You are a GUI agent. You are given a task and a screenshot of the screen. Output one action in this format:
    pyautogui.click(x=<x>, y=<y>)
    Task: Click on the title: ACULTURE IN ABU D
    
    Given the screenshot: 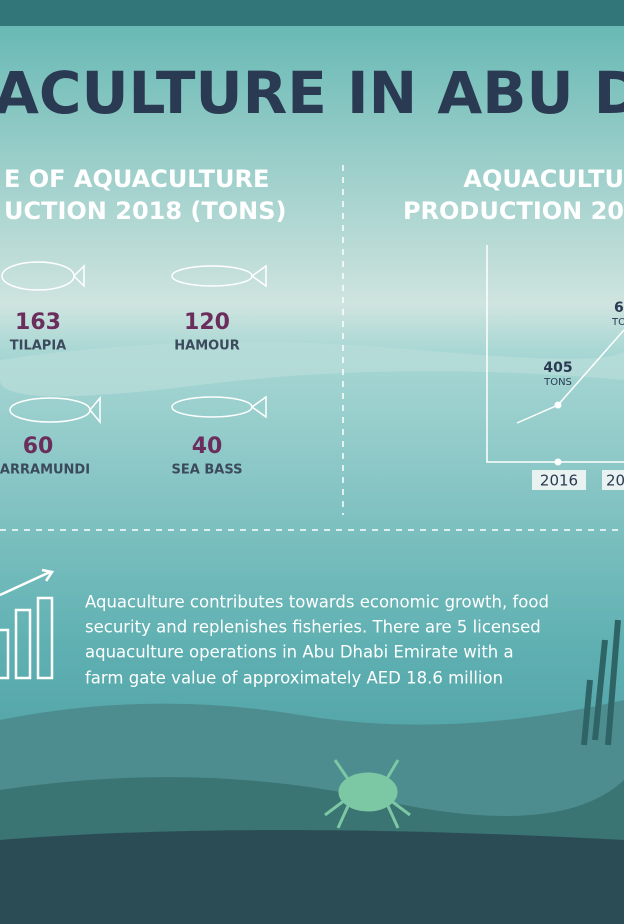 What is the action you would take?
    pyautogui.click(x=312, y=93)
    